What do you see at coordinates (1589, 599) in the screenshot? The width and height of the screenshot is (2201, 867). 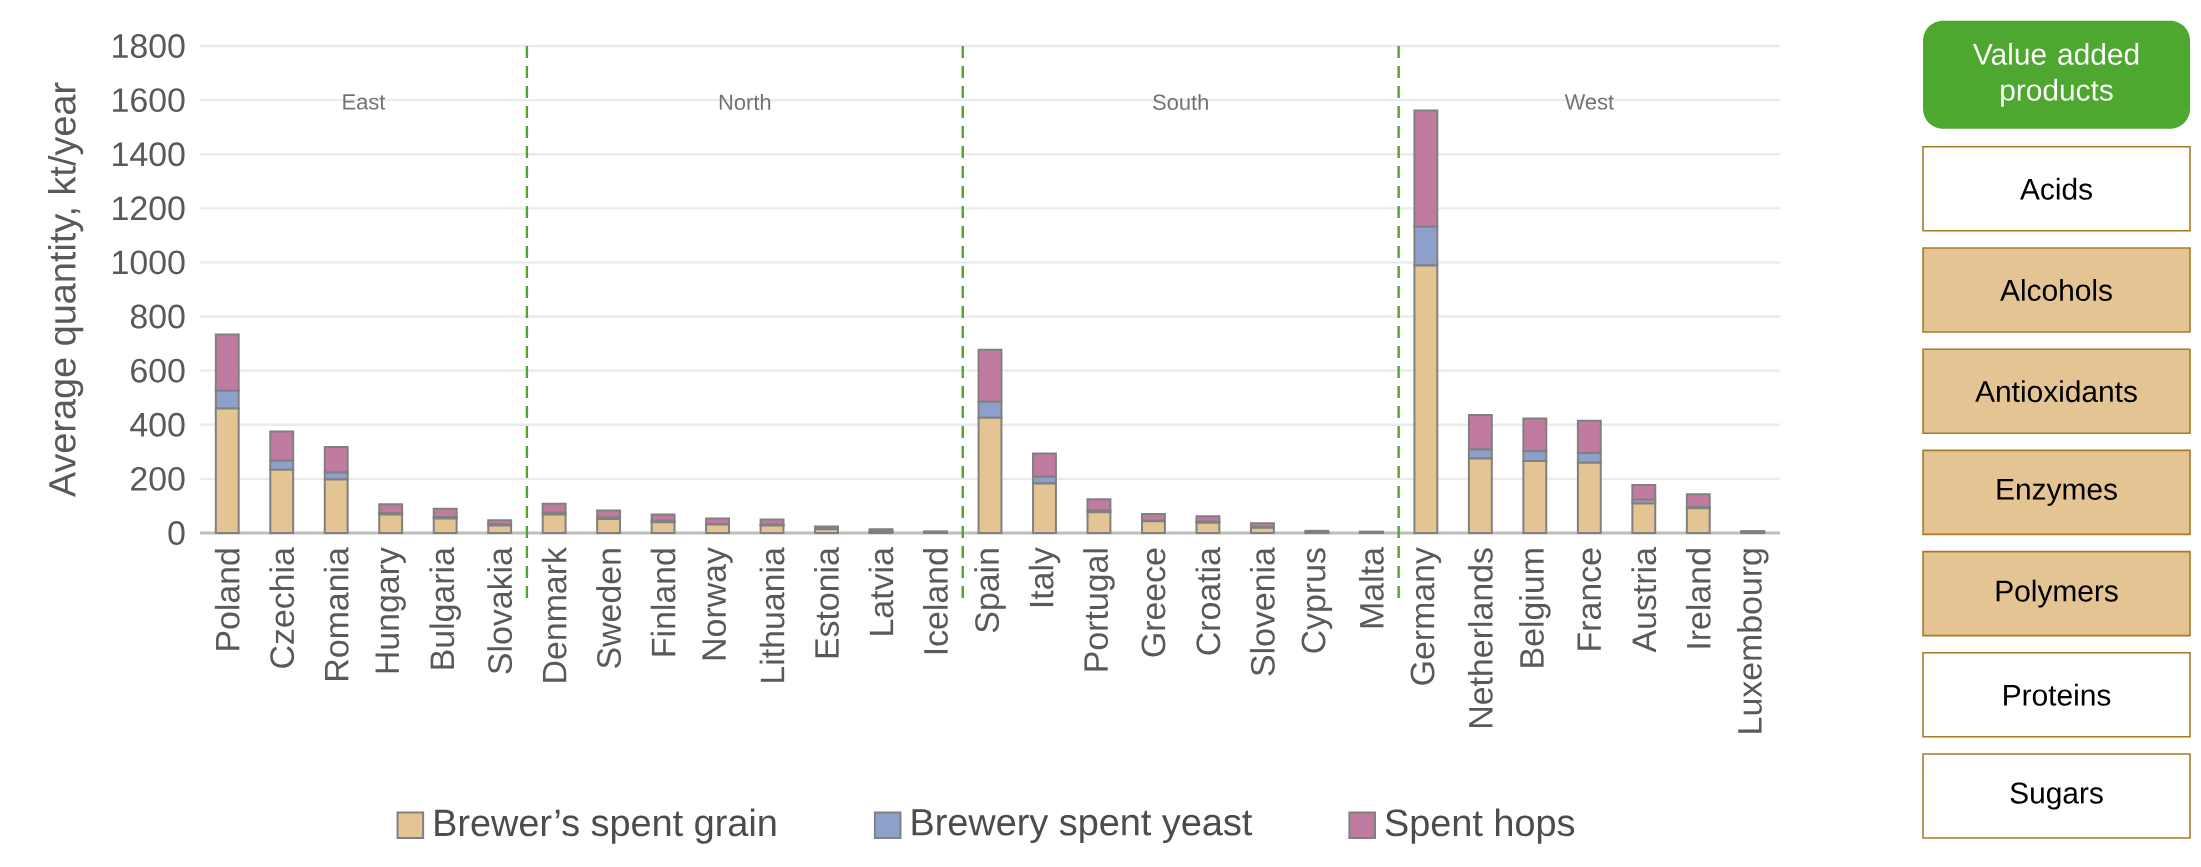 I see `x-tick-label: France` at bounding box center [1589, 599].